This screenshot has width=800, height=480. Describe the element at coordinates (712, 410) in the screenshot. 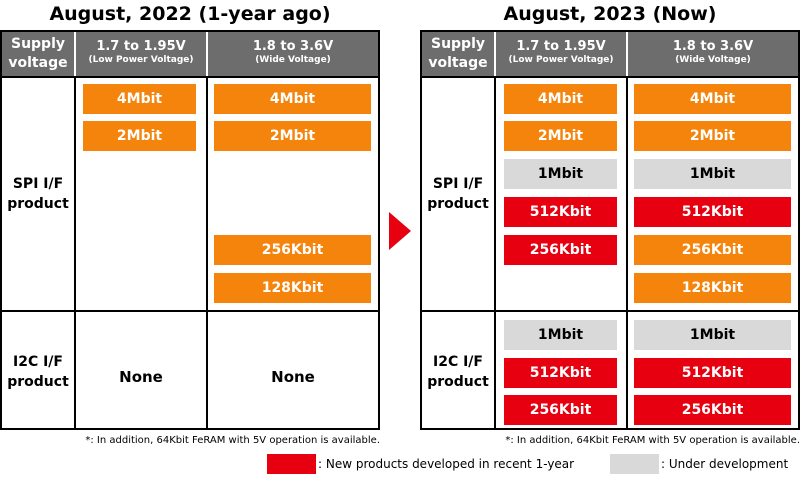

I see `chip-right-i2c-wide-2: 256Kbit` at that location.